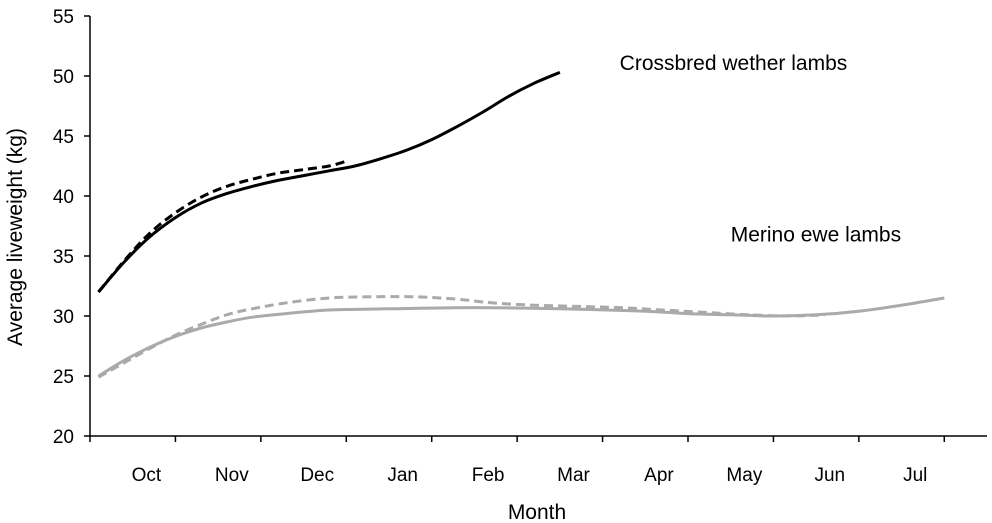 This screenshot has width=992, height=523. Describe the element at coordinates (573, 475) in the screenshot. I see `x-tick-label: Mar` at that location.